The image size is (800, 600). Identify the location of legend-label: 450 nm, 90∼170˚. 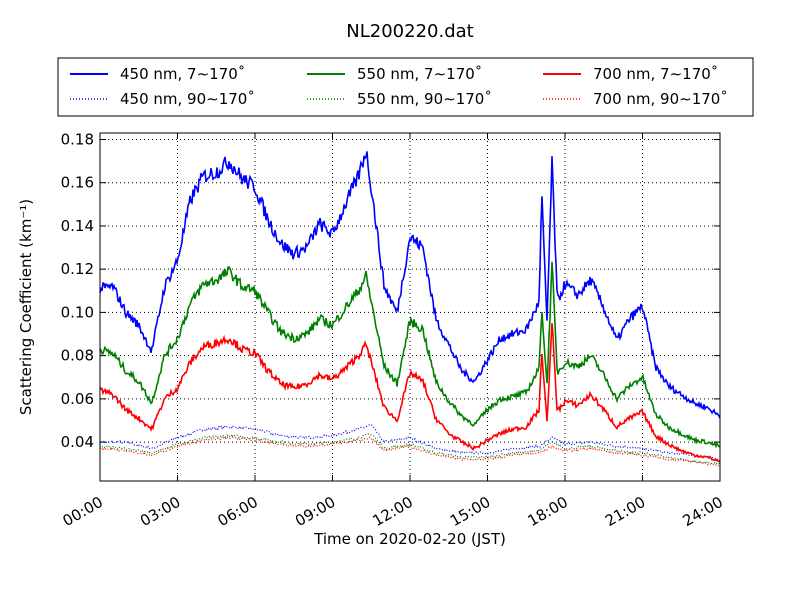
(187, 99).